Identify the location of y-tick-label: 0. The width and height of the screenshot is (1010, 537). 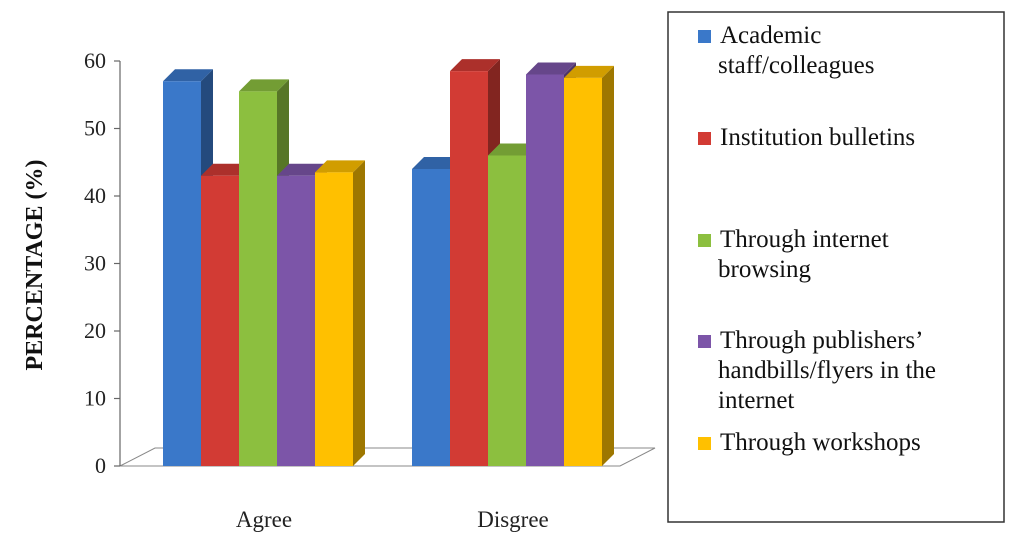
(100, 465).